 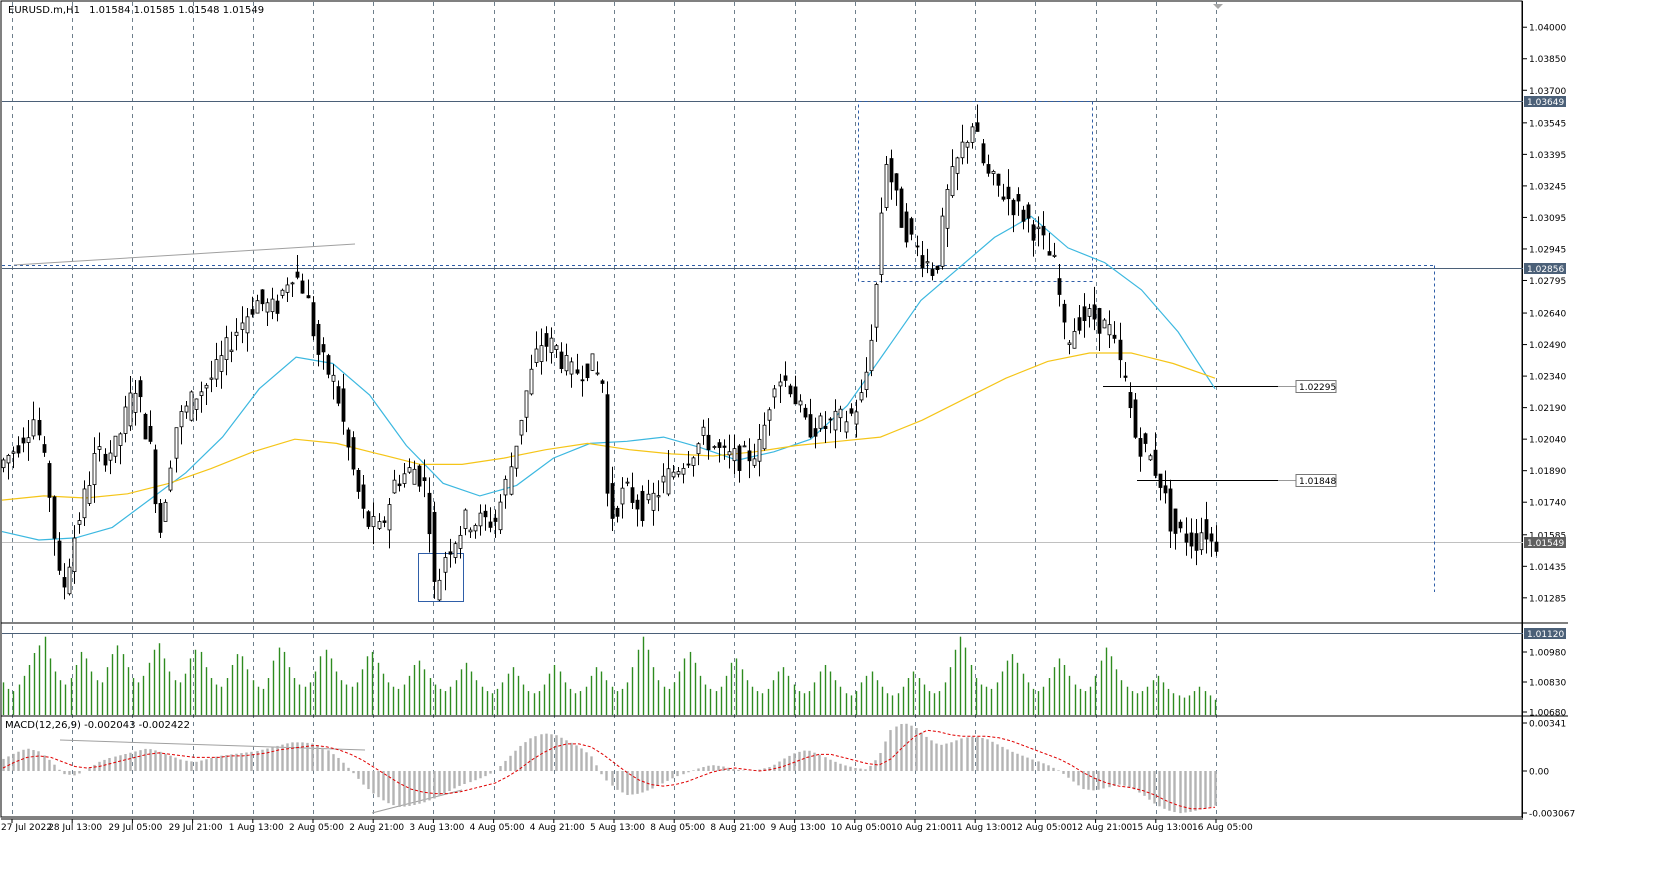 I want to click on time-tick-label: 10 Aug 21:00, so click(x=921, y=828).